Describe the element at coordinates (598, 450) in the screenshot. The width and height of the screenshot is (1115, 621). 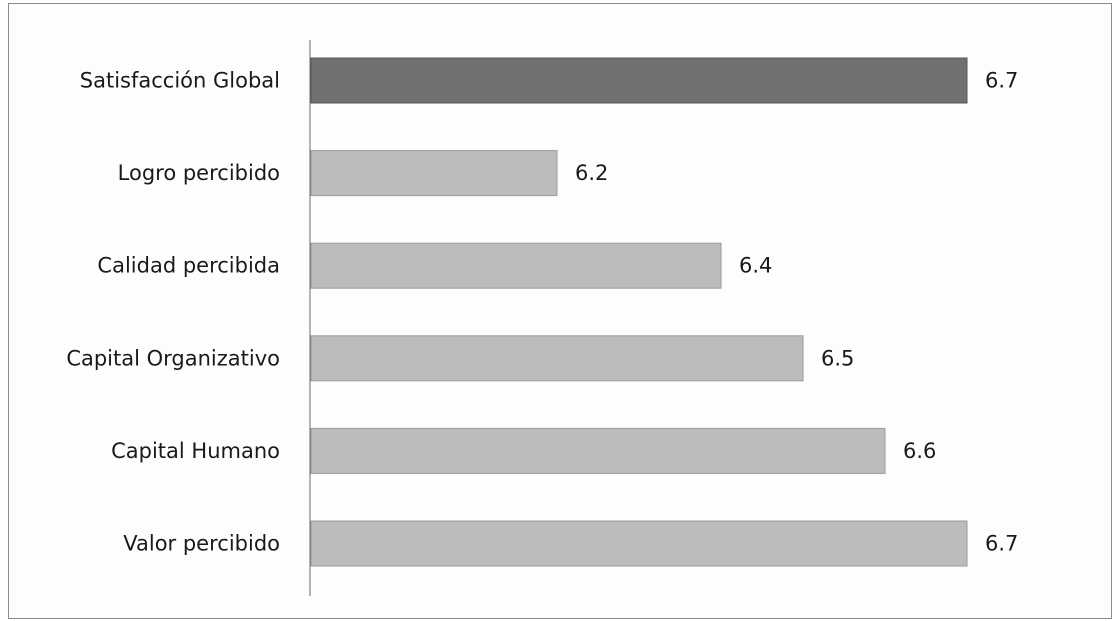
I see `bar-capital-humano` at that location.